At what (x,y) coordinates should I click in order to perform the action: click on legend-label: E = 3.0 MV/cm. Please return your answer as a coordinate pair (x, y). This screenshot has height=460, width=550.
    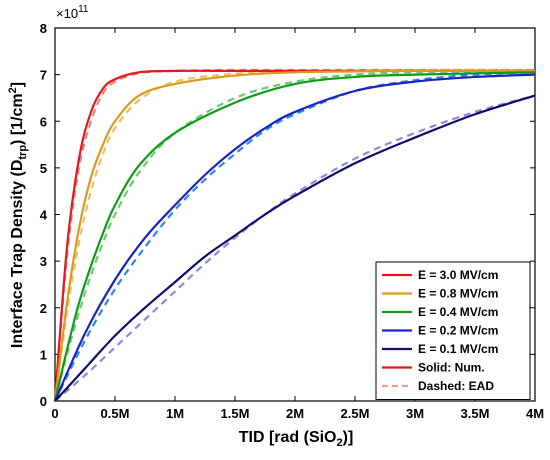
    Looking at the image, I should click on (458, 275).